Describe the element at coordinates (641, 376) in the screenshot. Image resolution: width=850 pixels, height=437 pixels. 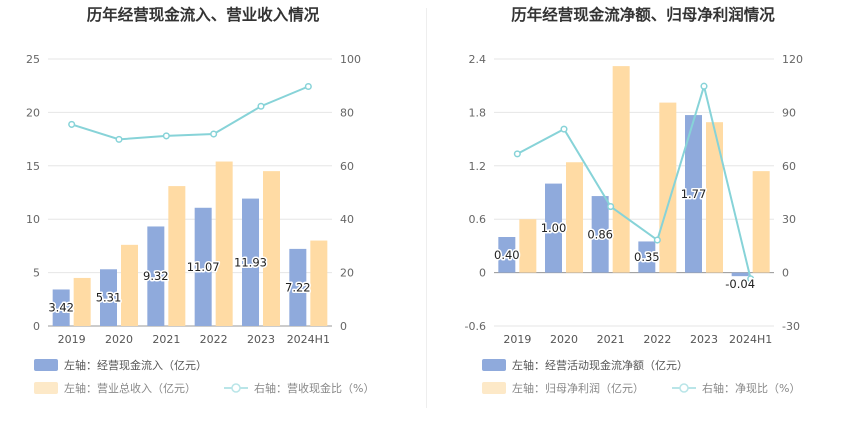
I see `legend: 左轴：经营活动现金流净额（亿元） 左轴：归母净利润（亿元） 右轴：净现比（%）` at that location.